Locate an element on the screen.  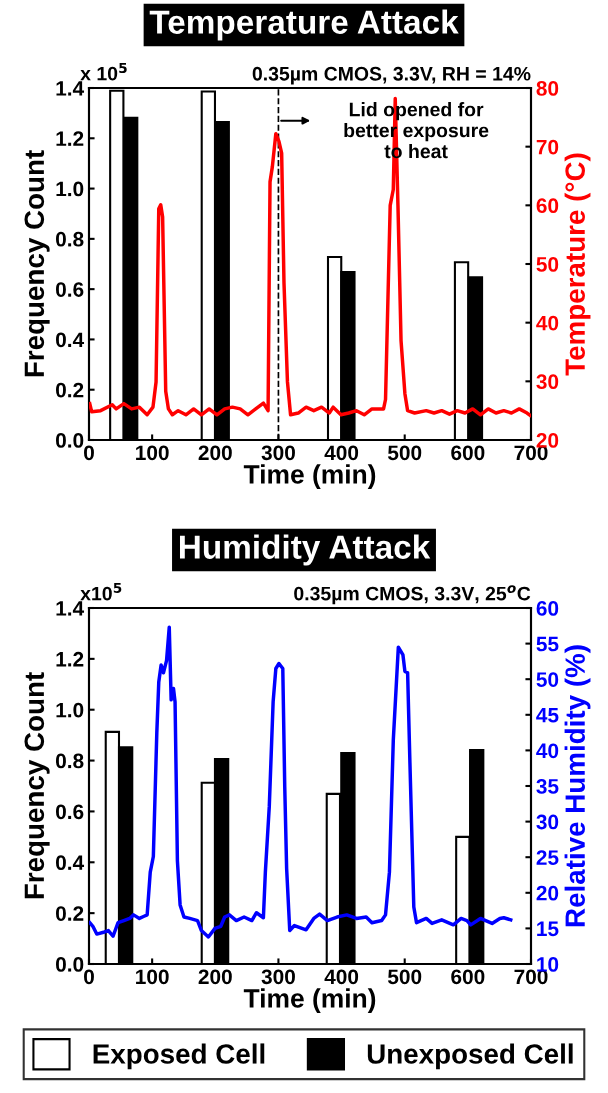
y2-tick-label: 35 is located at coordinates (547, 786).